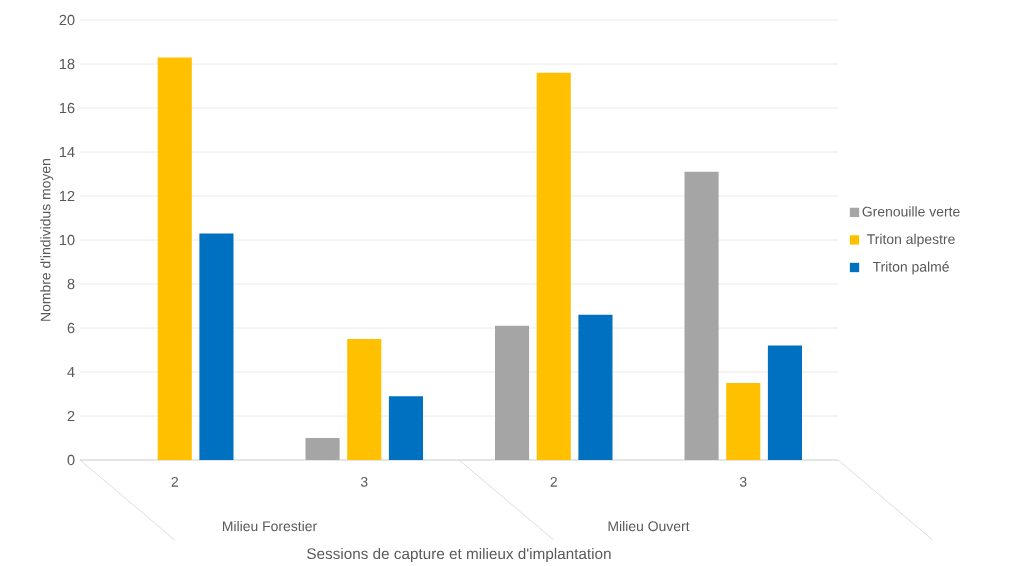 Image resolution: width=1027 pixels, height=566 pixels. I want to click on text: Milieu Forestier, so click(269, 526).